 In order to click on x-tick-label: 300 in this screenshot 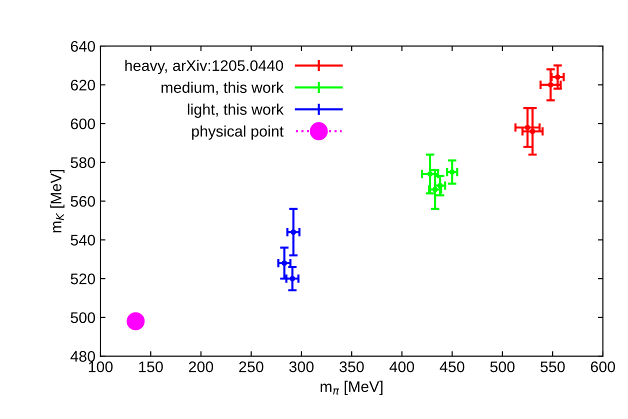, I will do `click(301, 366)`.